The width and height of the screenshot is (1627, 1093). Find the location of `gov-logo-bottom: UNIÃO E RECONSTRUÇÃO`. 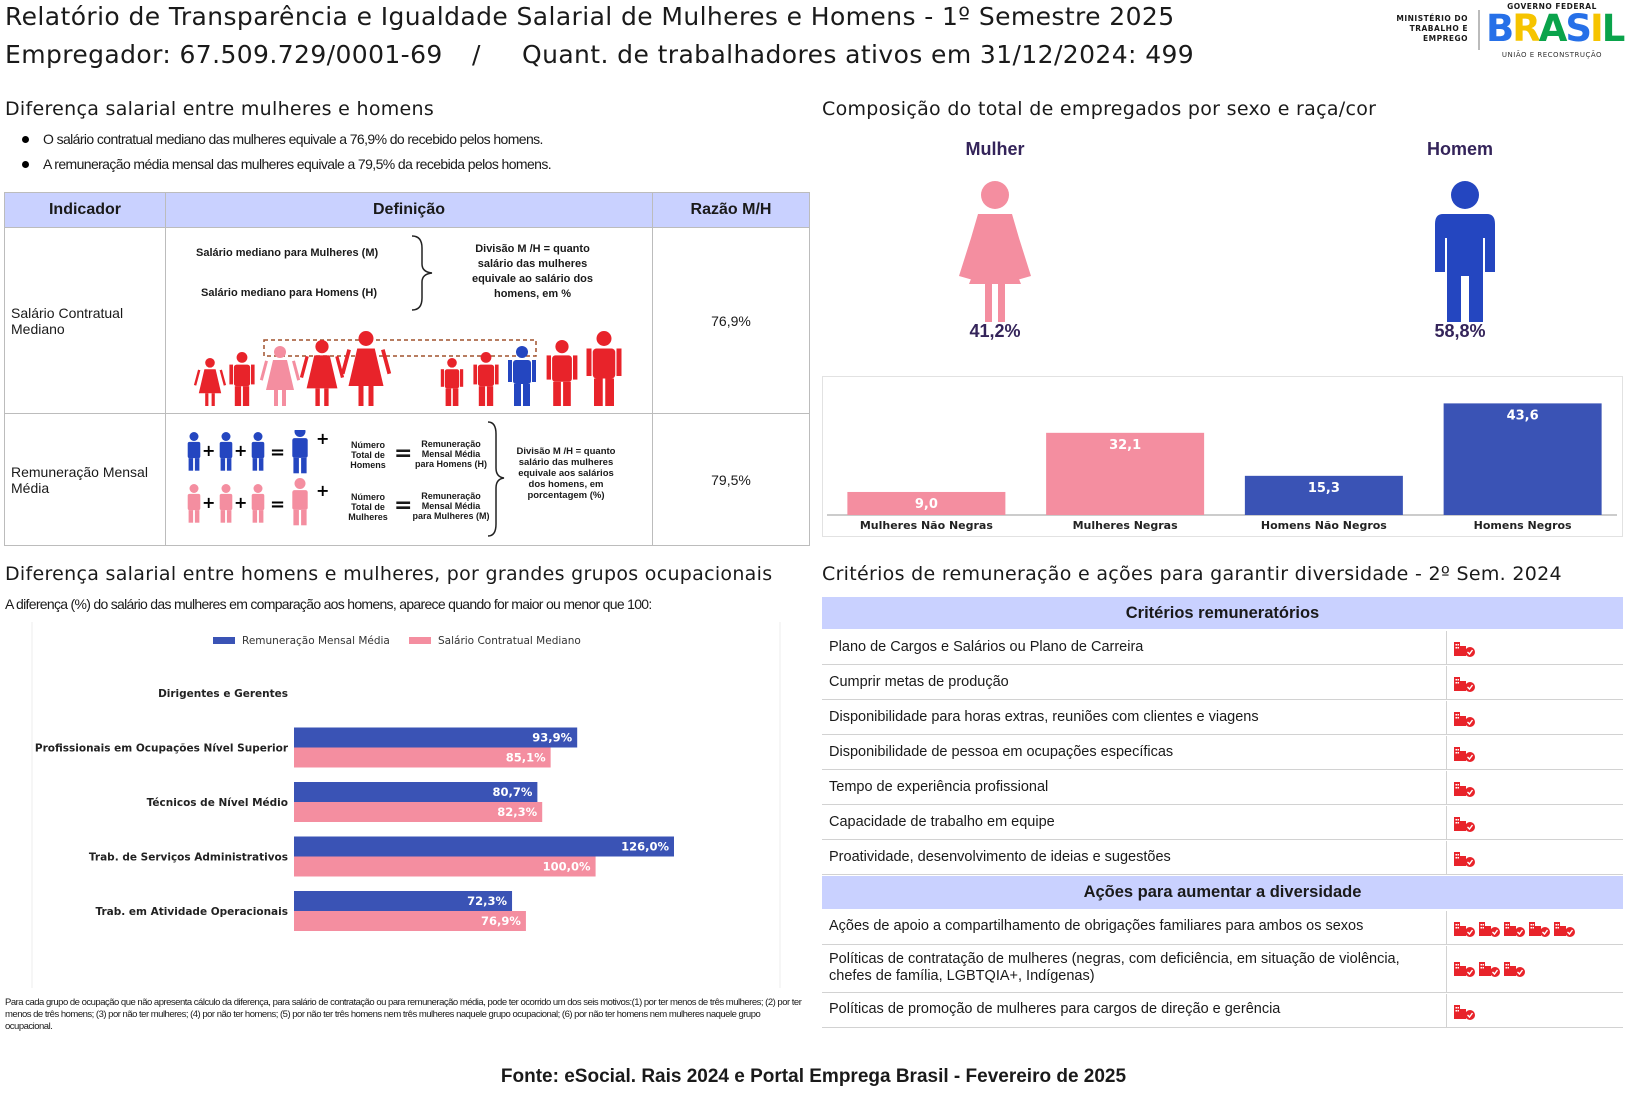

gov-logo-bottom: UNIÃO E RECONSTRUÇÃO is located at coordinates (1552, 55).